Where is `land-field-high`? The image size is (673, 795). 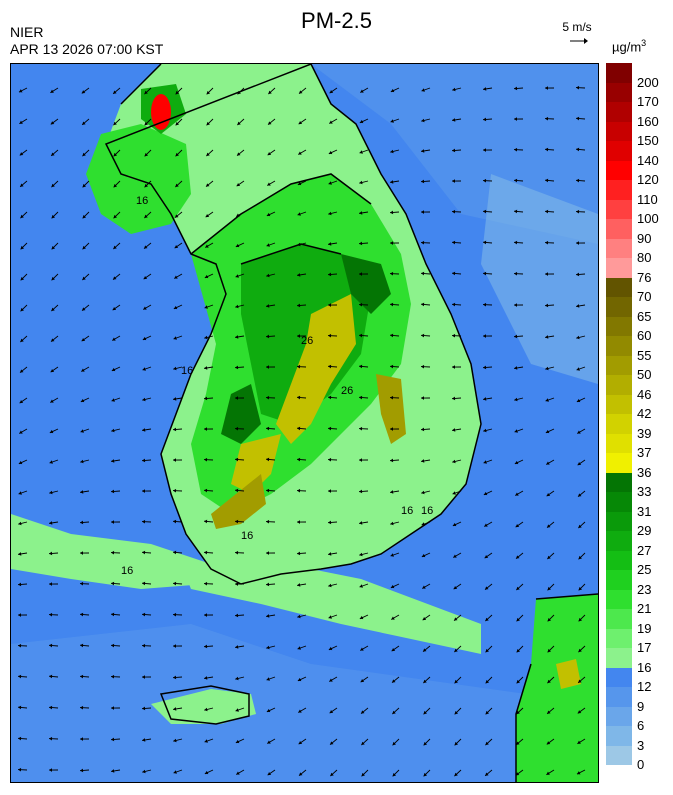 land-field-high is located at coordinates (306, 334).